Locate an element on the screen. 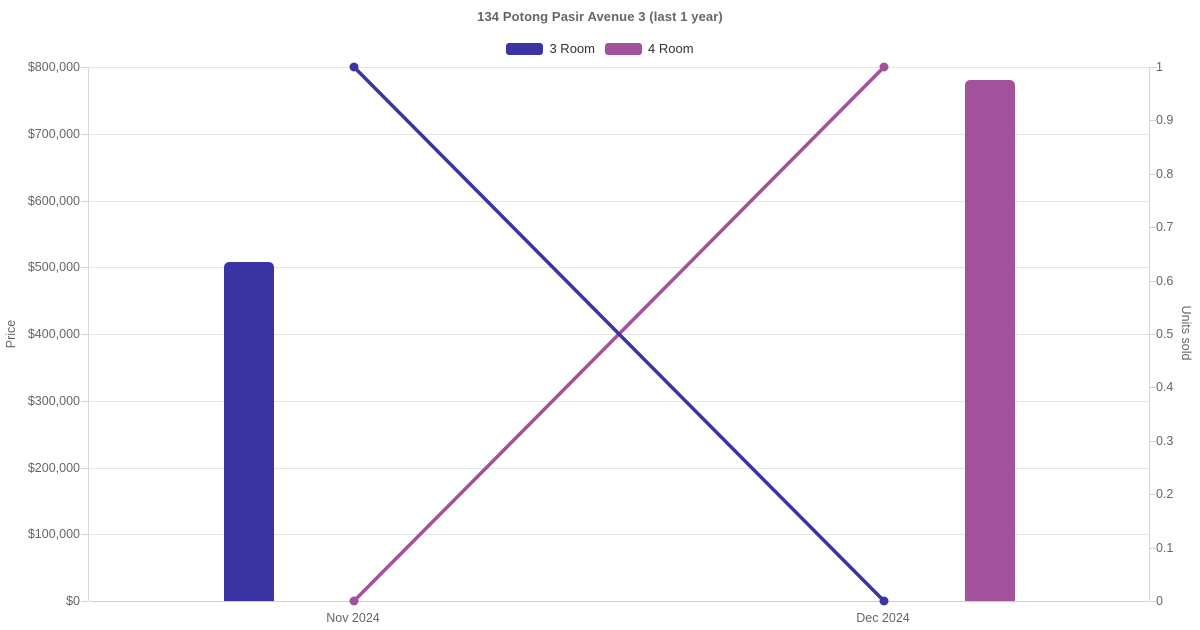 The height and width of the screenshot is (630, 1200). right-axis-tick-label: 0 is located at coordinates (1159, 601).